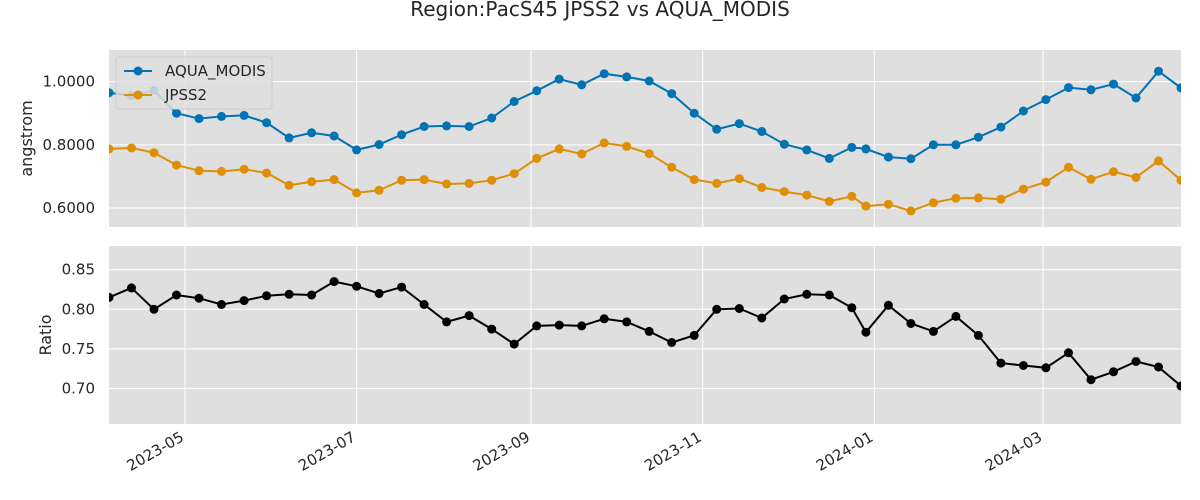  I want to click on x-tick-label: 2024-03, so click(1013, 451).